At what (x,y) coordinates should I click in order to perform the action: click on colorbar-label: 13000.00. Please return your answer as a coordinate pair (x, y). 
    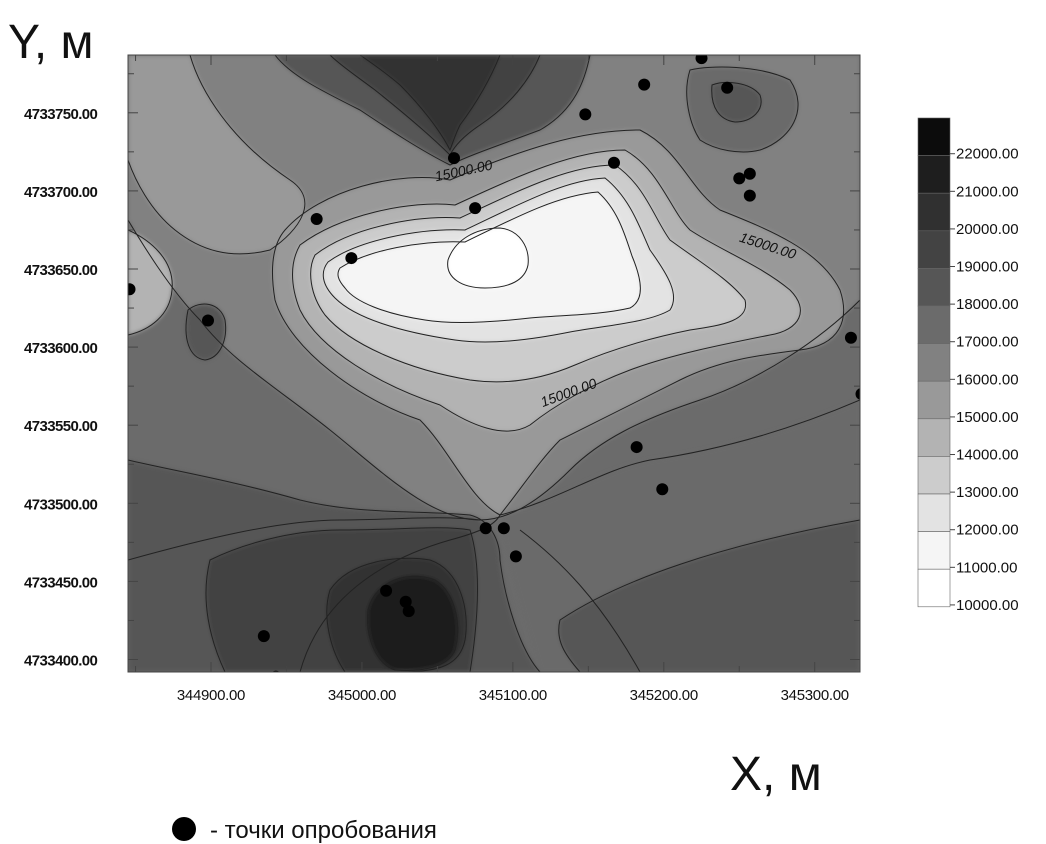
    Looking at the image, I should click on (987, 492).